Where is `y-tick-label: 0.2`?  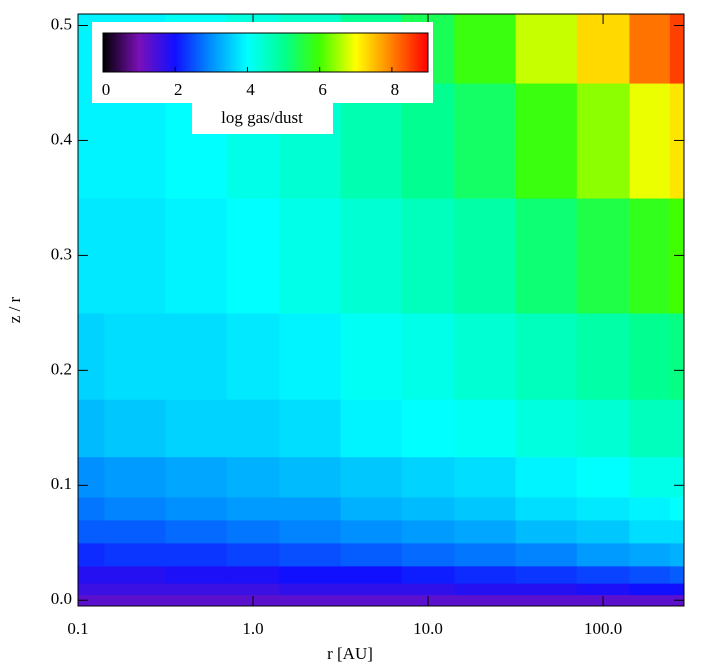
y-tick-label: 0.2 is located at coordinates (61, 368).